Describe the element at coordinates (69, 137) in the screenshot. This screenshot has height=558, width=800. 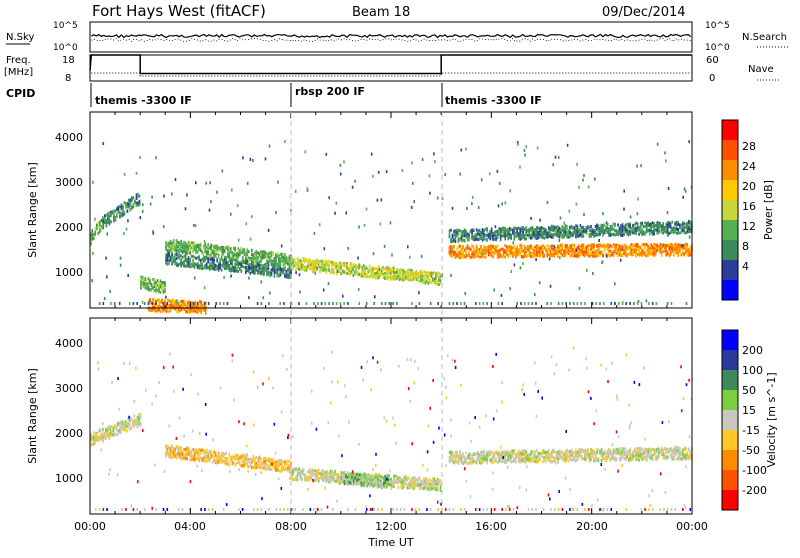
I see `power-y-tick: 4000` at that location.